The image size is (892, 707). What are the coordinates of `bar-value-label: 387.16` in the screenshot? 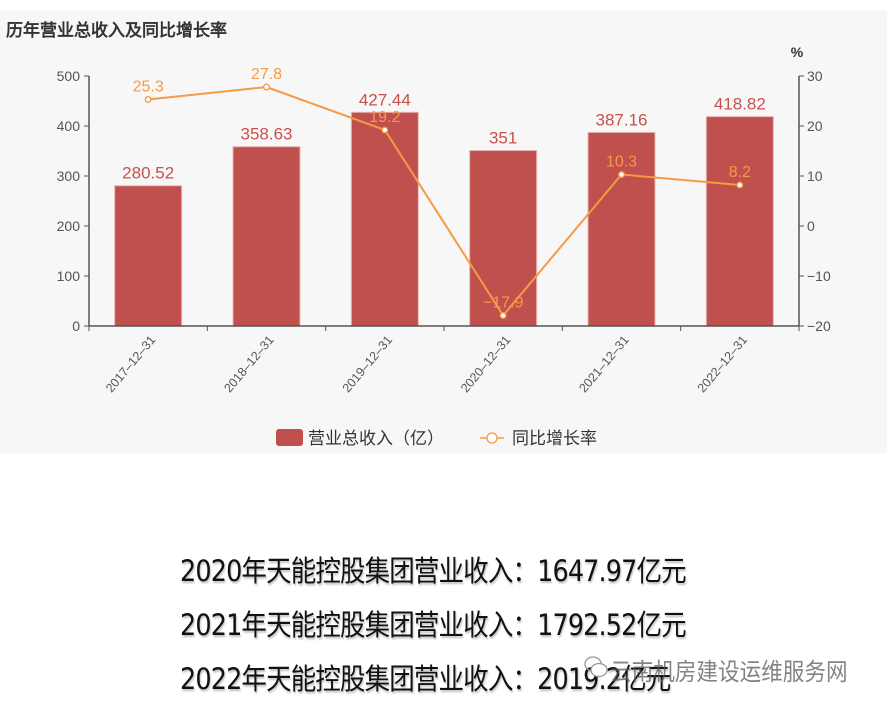 It's located at (622, 119).